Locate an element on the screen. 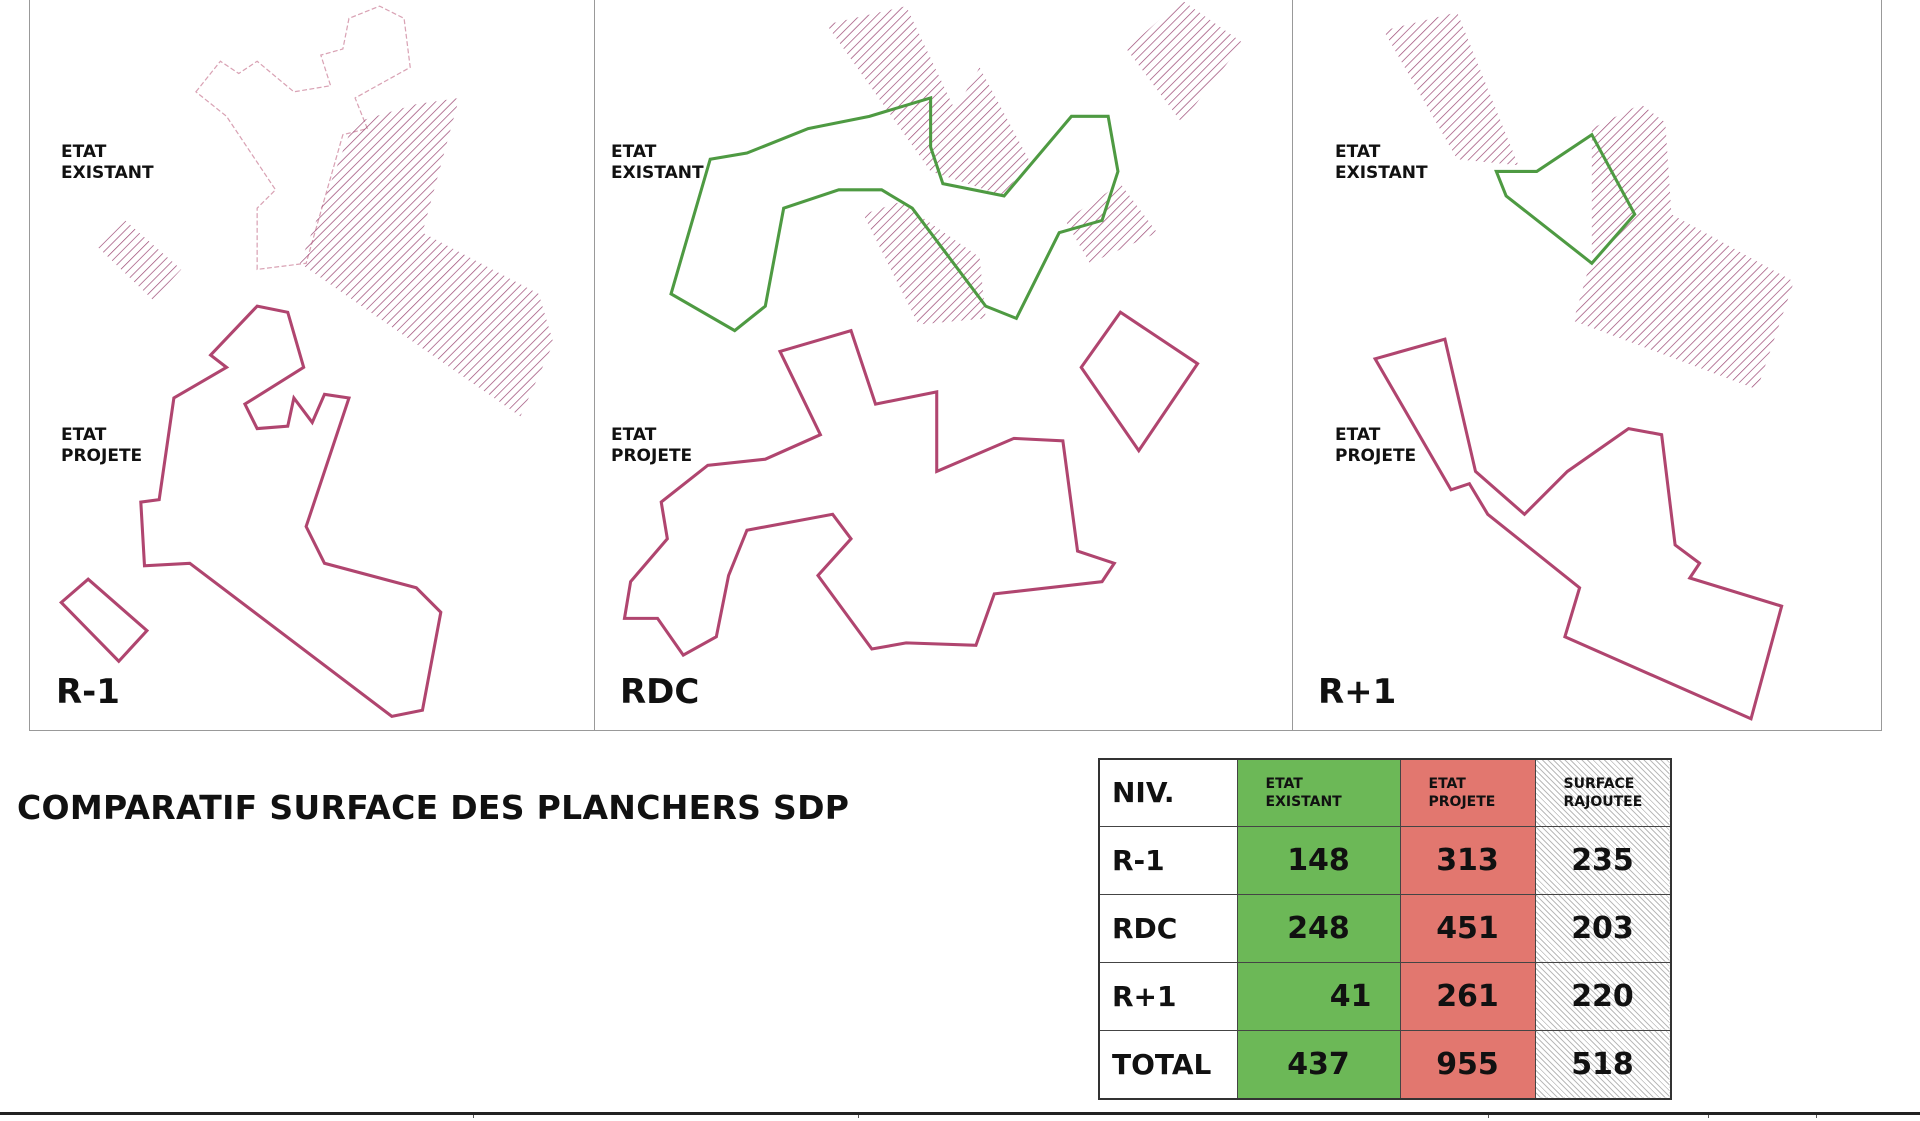 This screenshot has height=1121, width=1920. table-total-row: TOTAL 437 955 518 is located at coordinates (1384, 1064).